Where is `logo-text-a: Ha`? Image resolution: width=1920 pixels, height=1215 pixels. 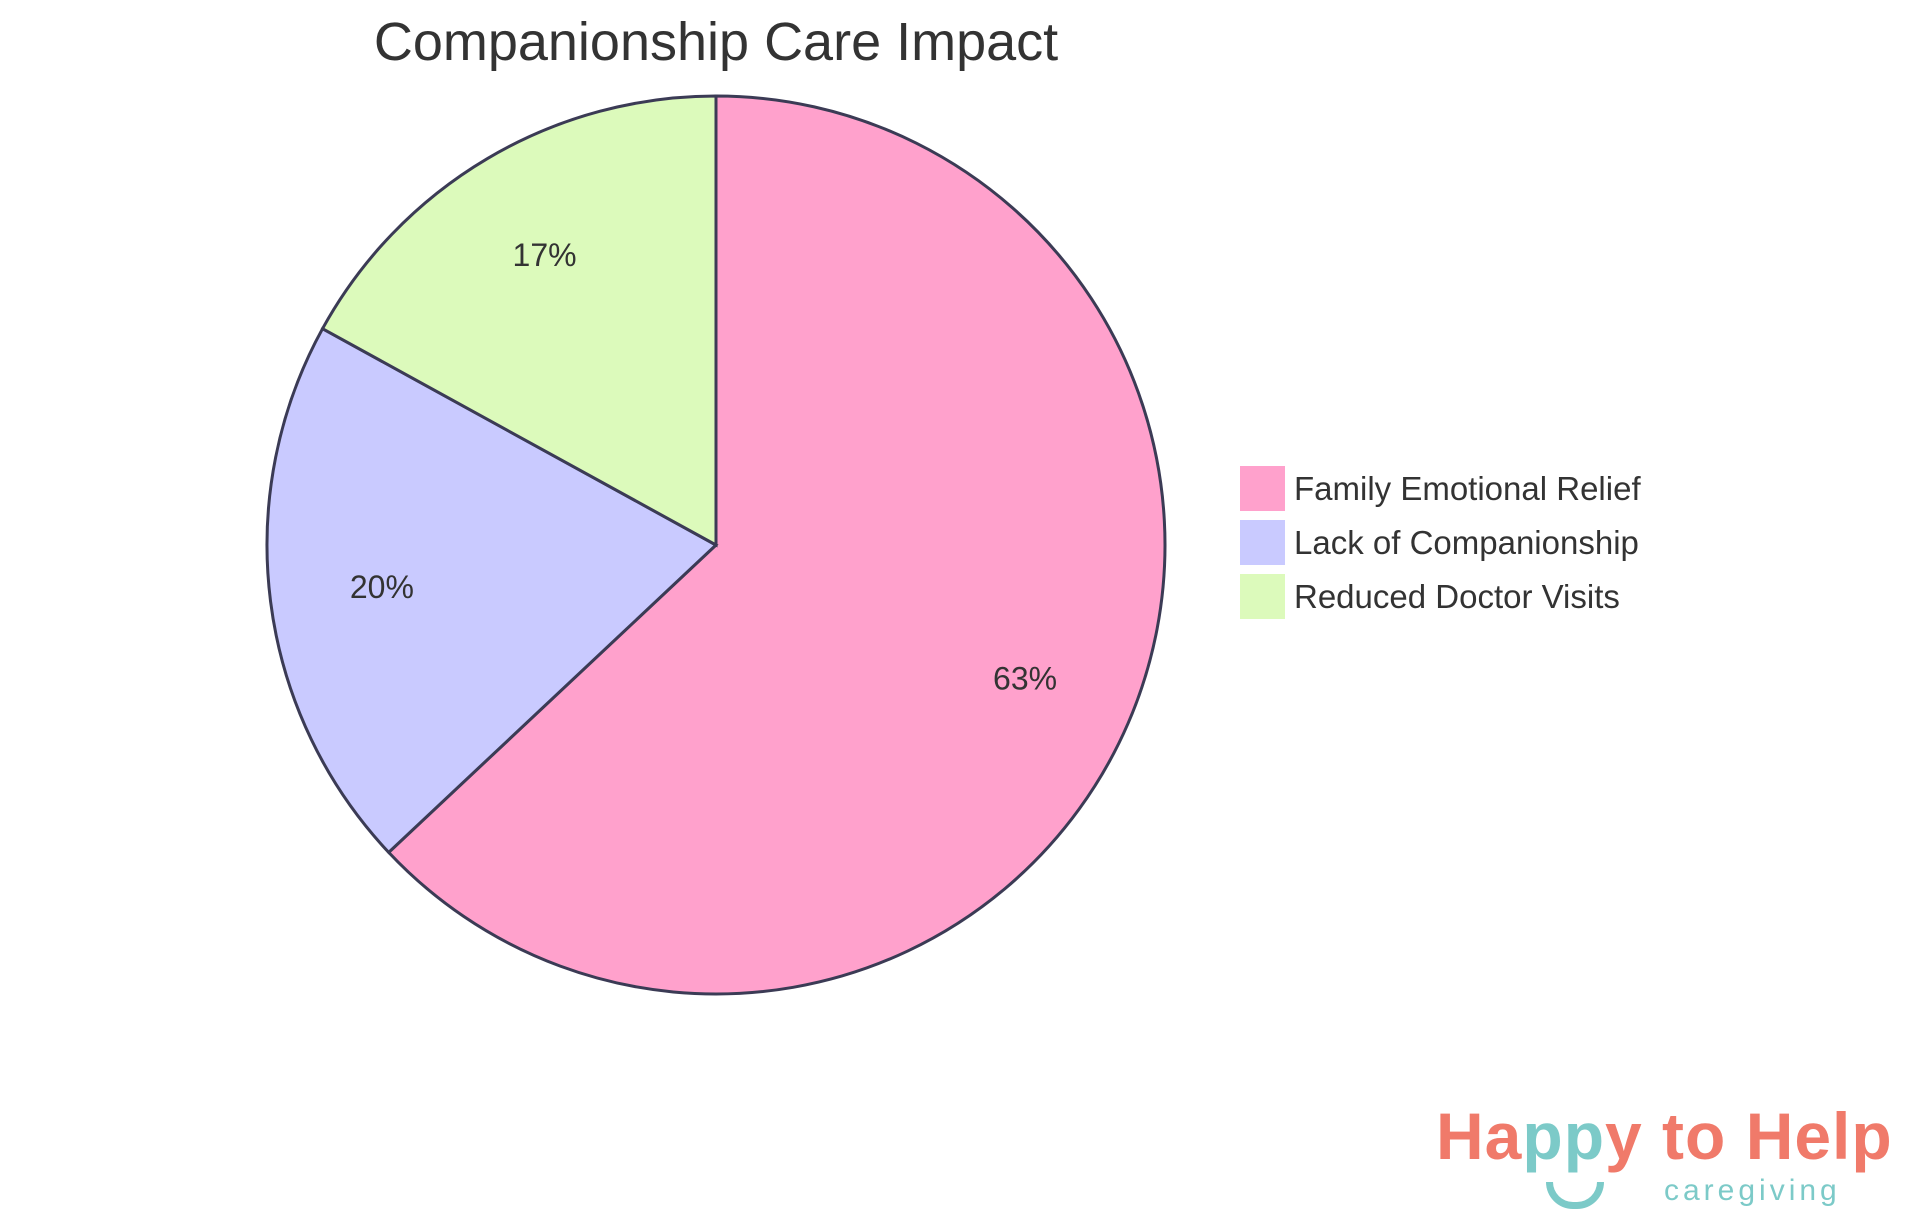
logo-text-a: Ha is located at coordinates (1479, 1136).